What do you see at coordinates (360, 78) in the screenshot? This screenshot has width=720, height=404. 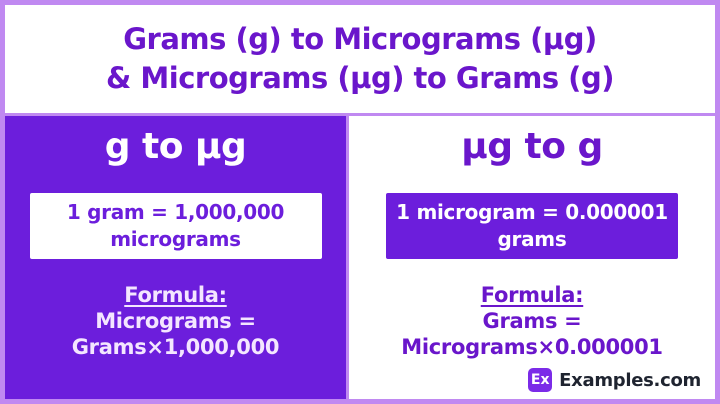 I see `page-title-line2: & Micrograms (µg) to Grams (g)` at bounding box center [360, 78].